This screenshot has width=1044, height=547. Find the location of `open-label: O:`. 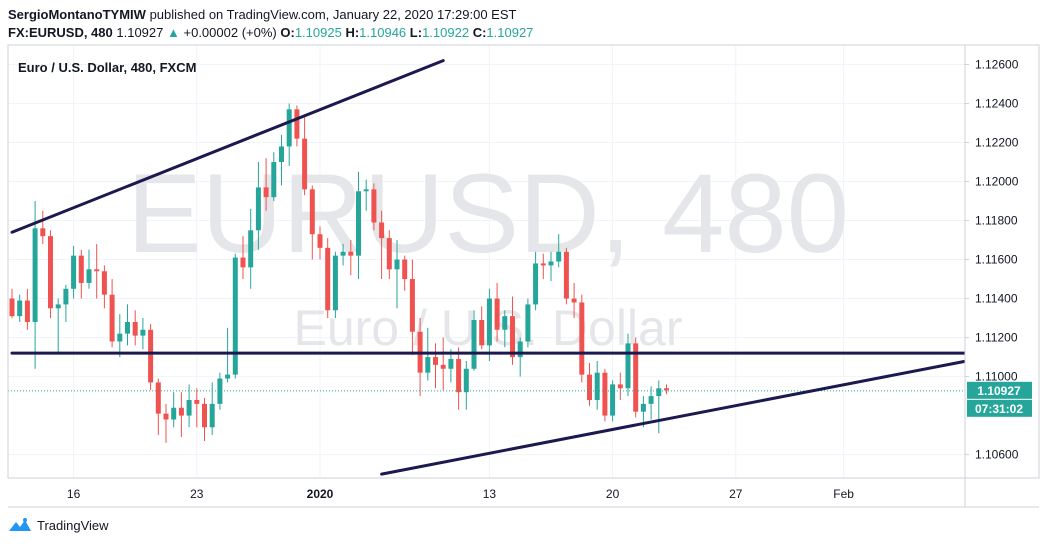

open-label: O: is located at coordinates (287, 32).